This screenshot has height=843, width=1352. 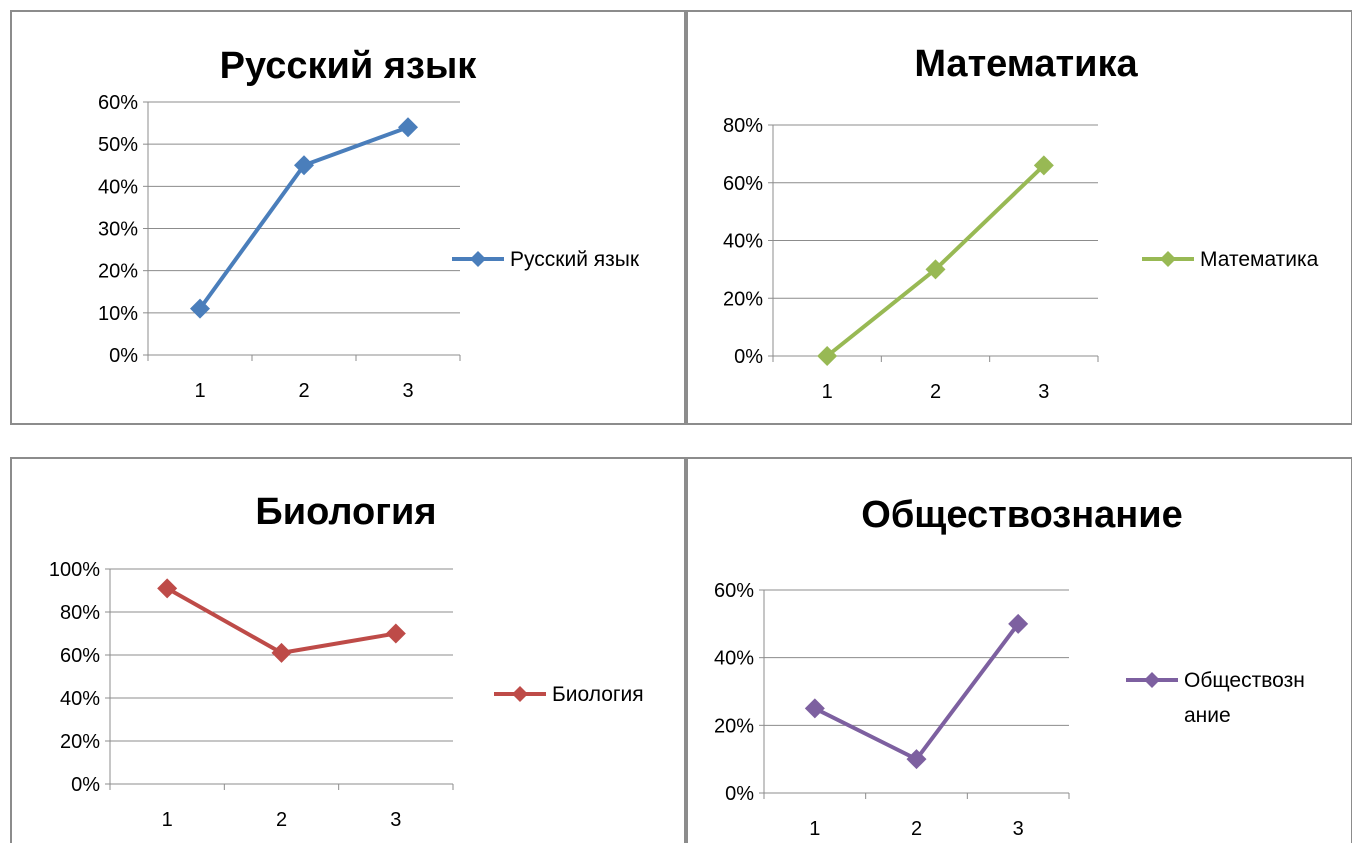 What do you see at coordinates (118, 230) in the screenshot?
I see `y-tick-label: 30%` at bounding box center [118, 230].